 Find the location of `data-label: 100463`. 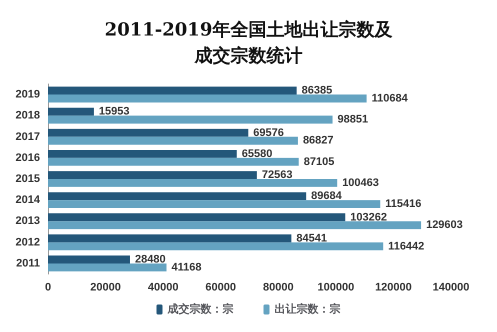

data-label: 100463 is located at coordinates (360, 182).